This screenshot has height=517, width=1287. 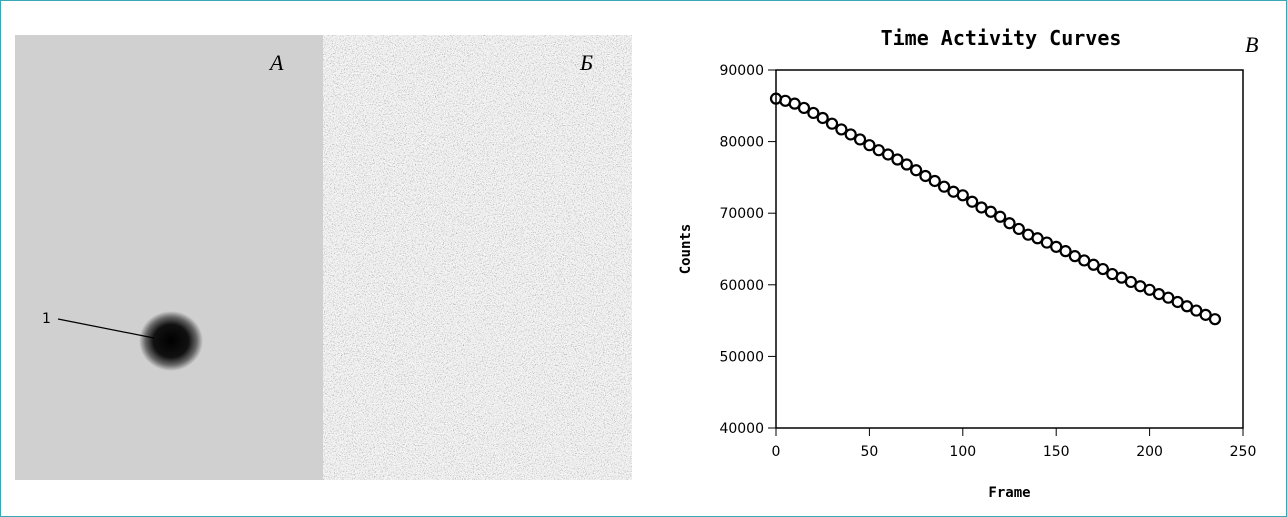 What do you see at coordinates (1243, 452) in the screenshot?
I see `x-tick-label: 250` at bounding box center [1243, 452].